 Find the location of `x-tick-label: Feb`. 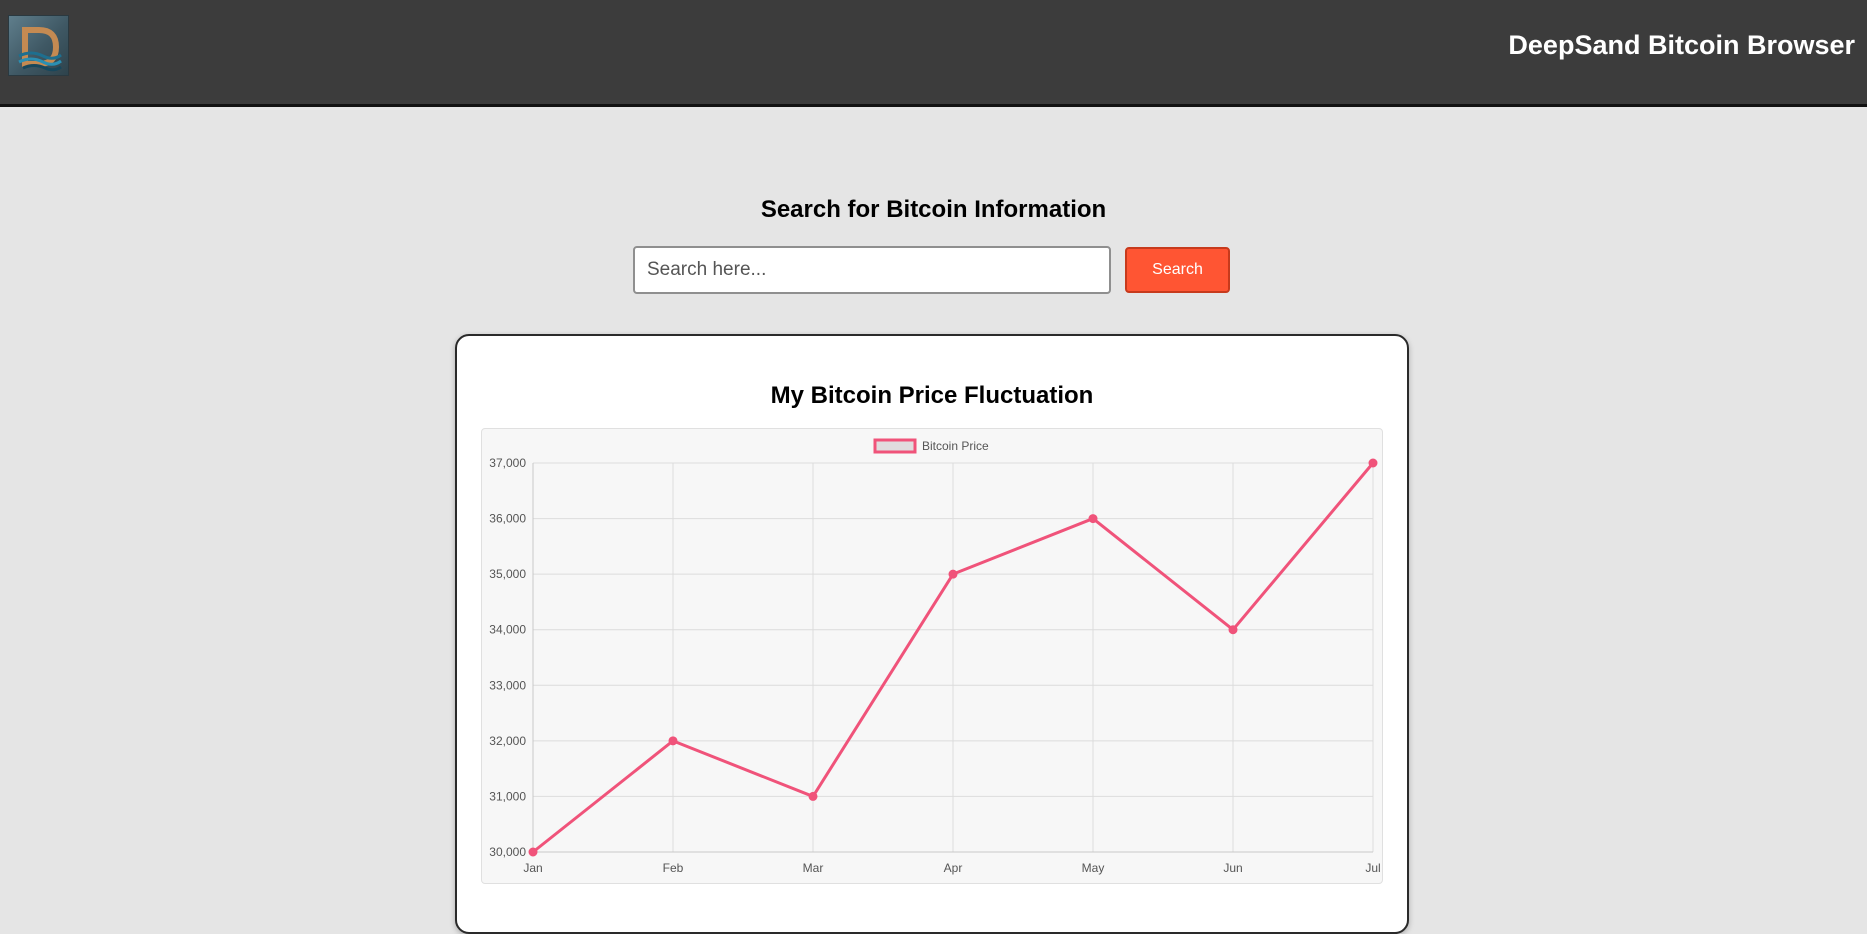

x-tick-label: Feb is located at coordinates (673, 868).